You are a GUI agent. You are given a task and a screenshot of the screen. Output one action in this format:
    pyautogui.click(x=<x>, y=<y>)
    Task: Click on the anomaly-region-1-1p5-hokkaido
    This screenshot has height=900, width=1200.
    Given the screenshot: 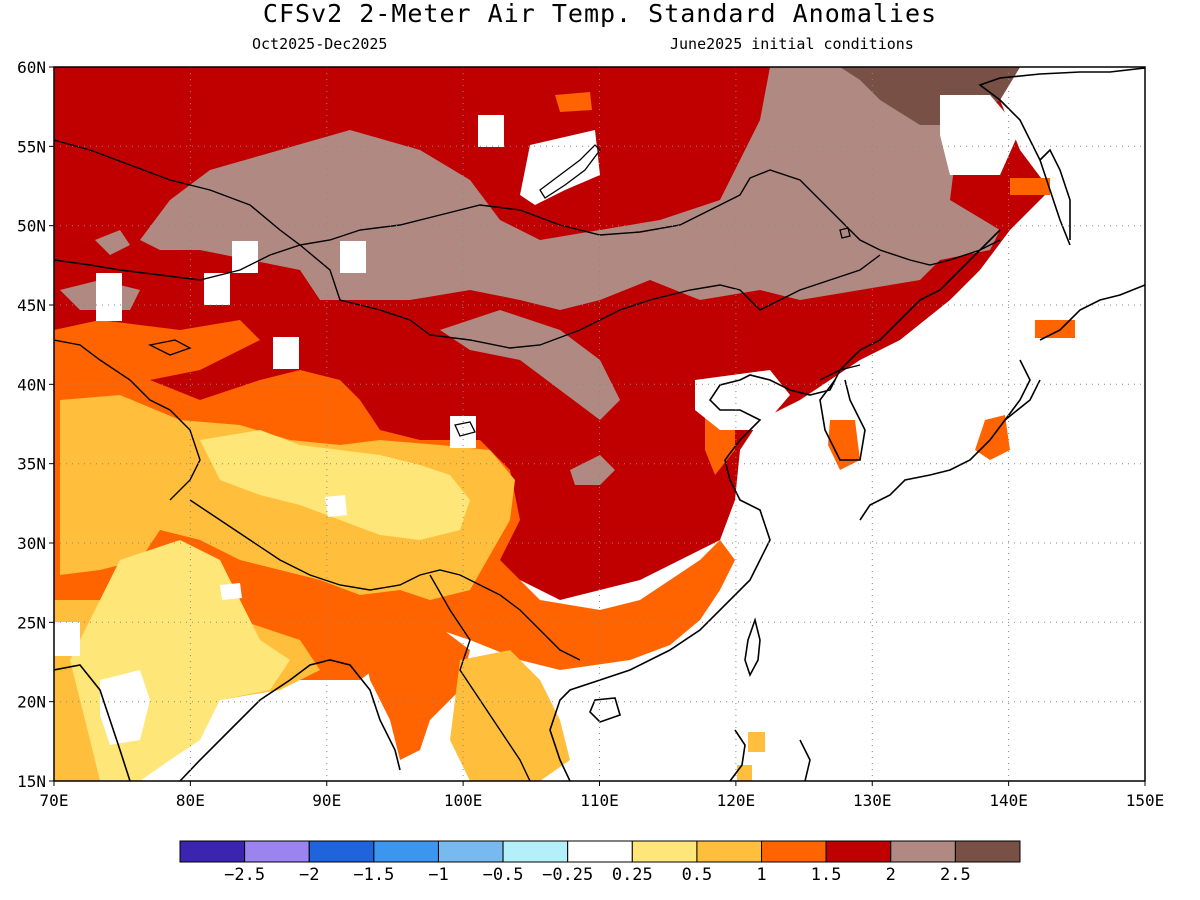 What is the action you would take?
    pyautogui.click(x=1055, y=329)
    